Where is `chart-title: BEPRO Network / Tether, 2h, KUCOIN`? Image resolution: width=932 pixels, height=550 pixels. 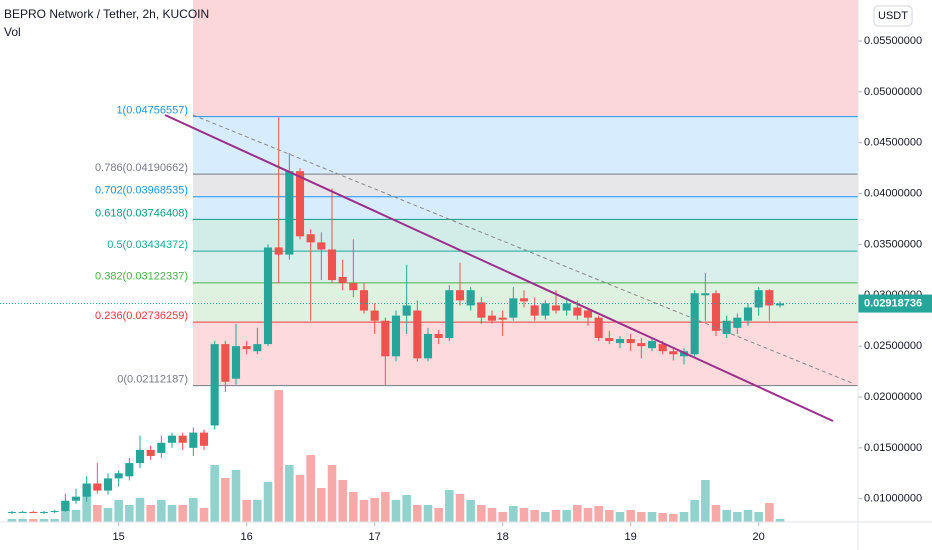 chart-title: BEPRO Network / Tether, 2h, KUCOIN is located at coordinates (106, 14).